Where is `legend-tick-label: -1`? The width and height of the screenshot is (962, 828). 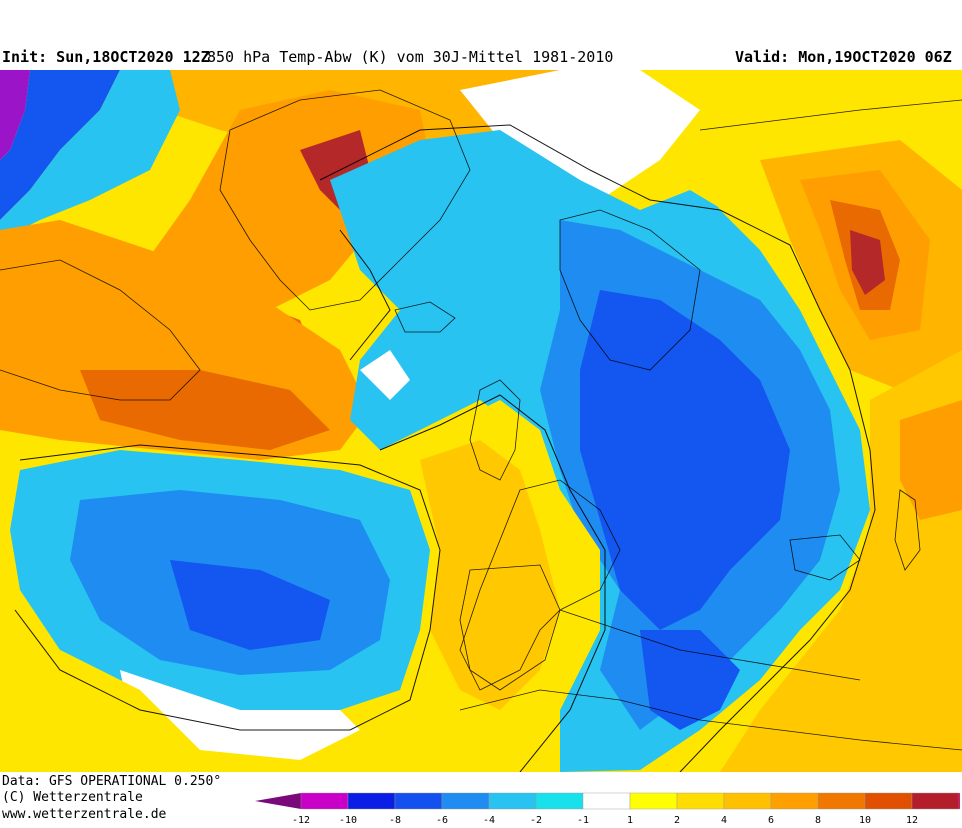
legend-tick-label: -1 is located at coordinates (583, 820).